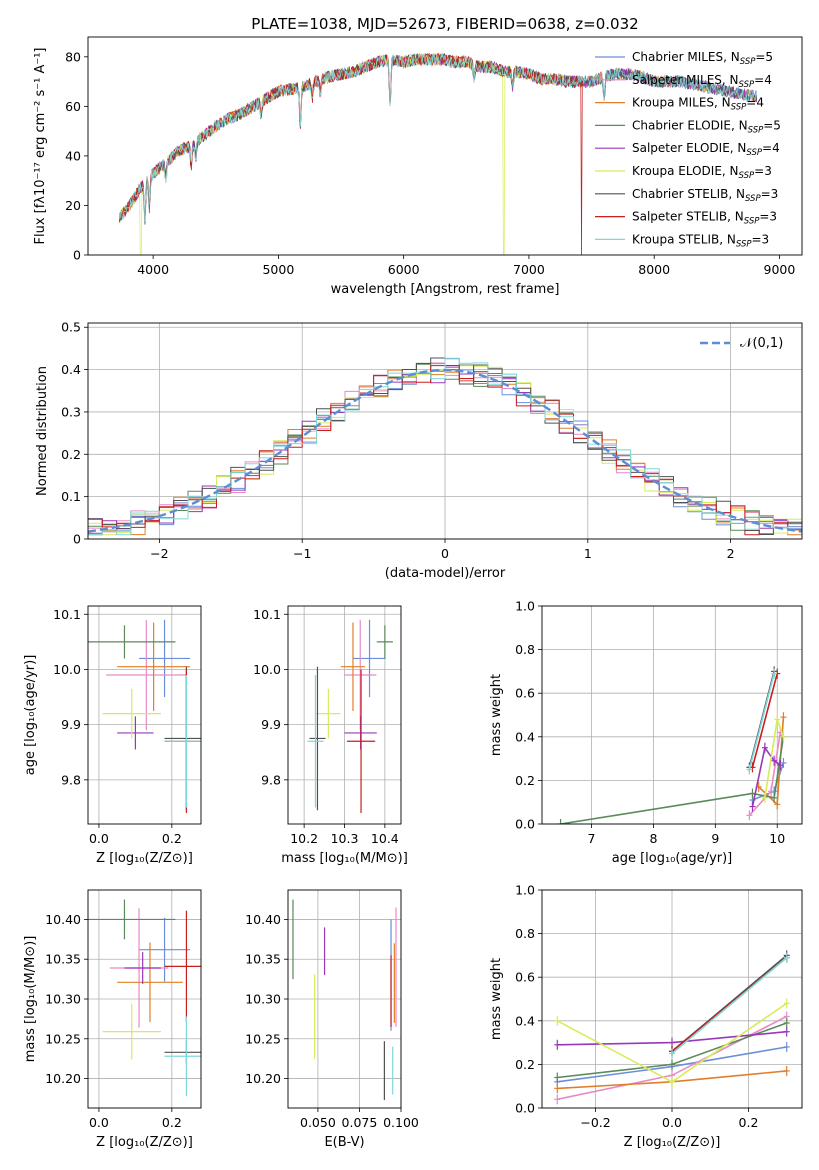 This screenshot has height=1170, width=819. What do you see at coordinates (445, 553) in the screenshot?
I see `x-tick-label: 0` at bounding box center [445, 553].